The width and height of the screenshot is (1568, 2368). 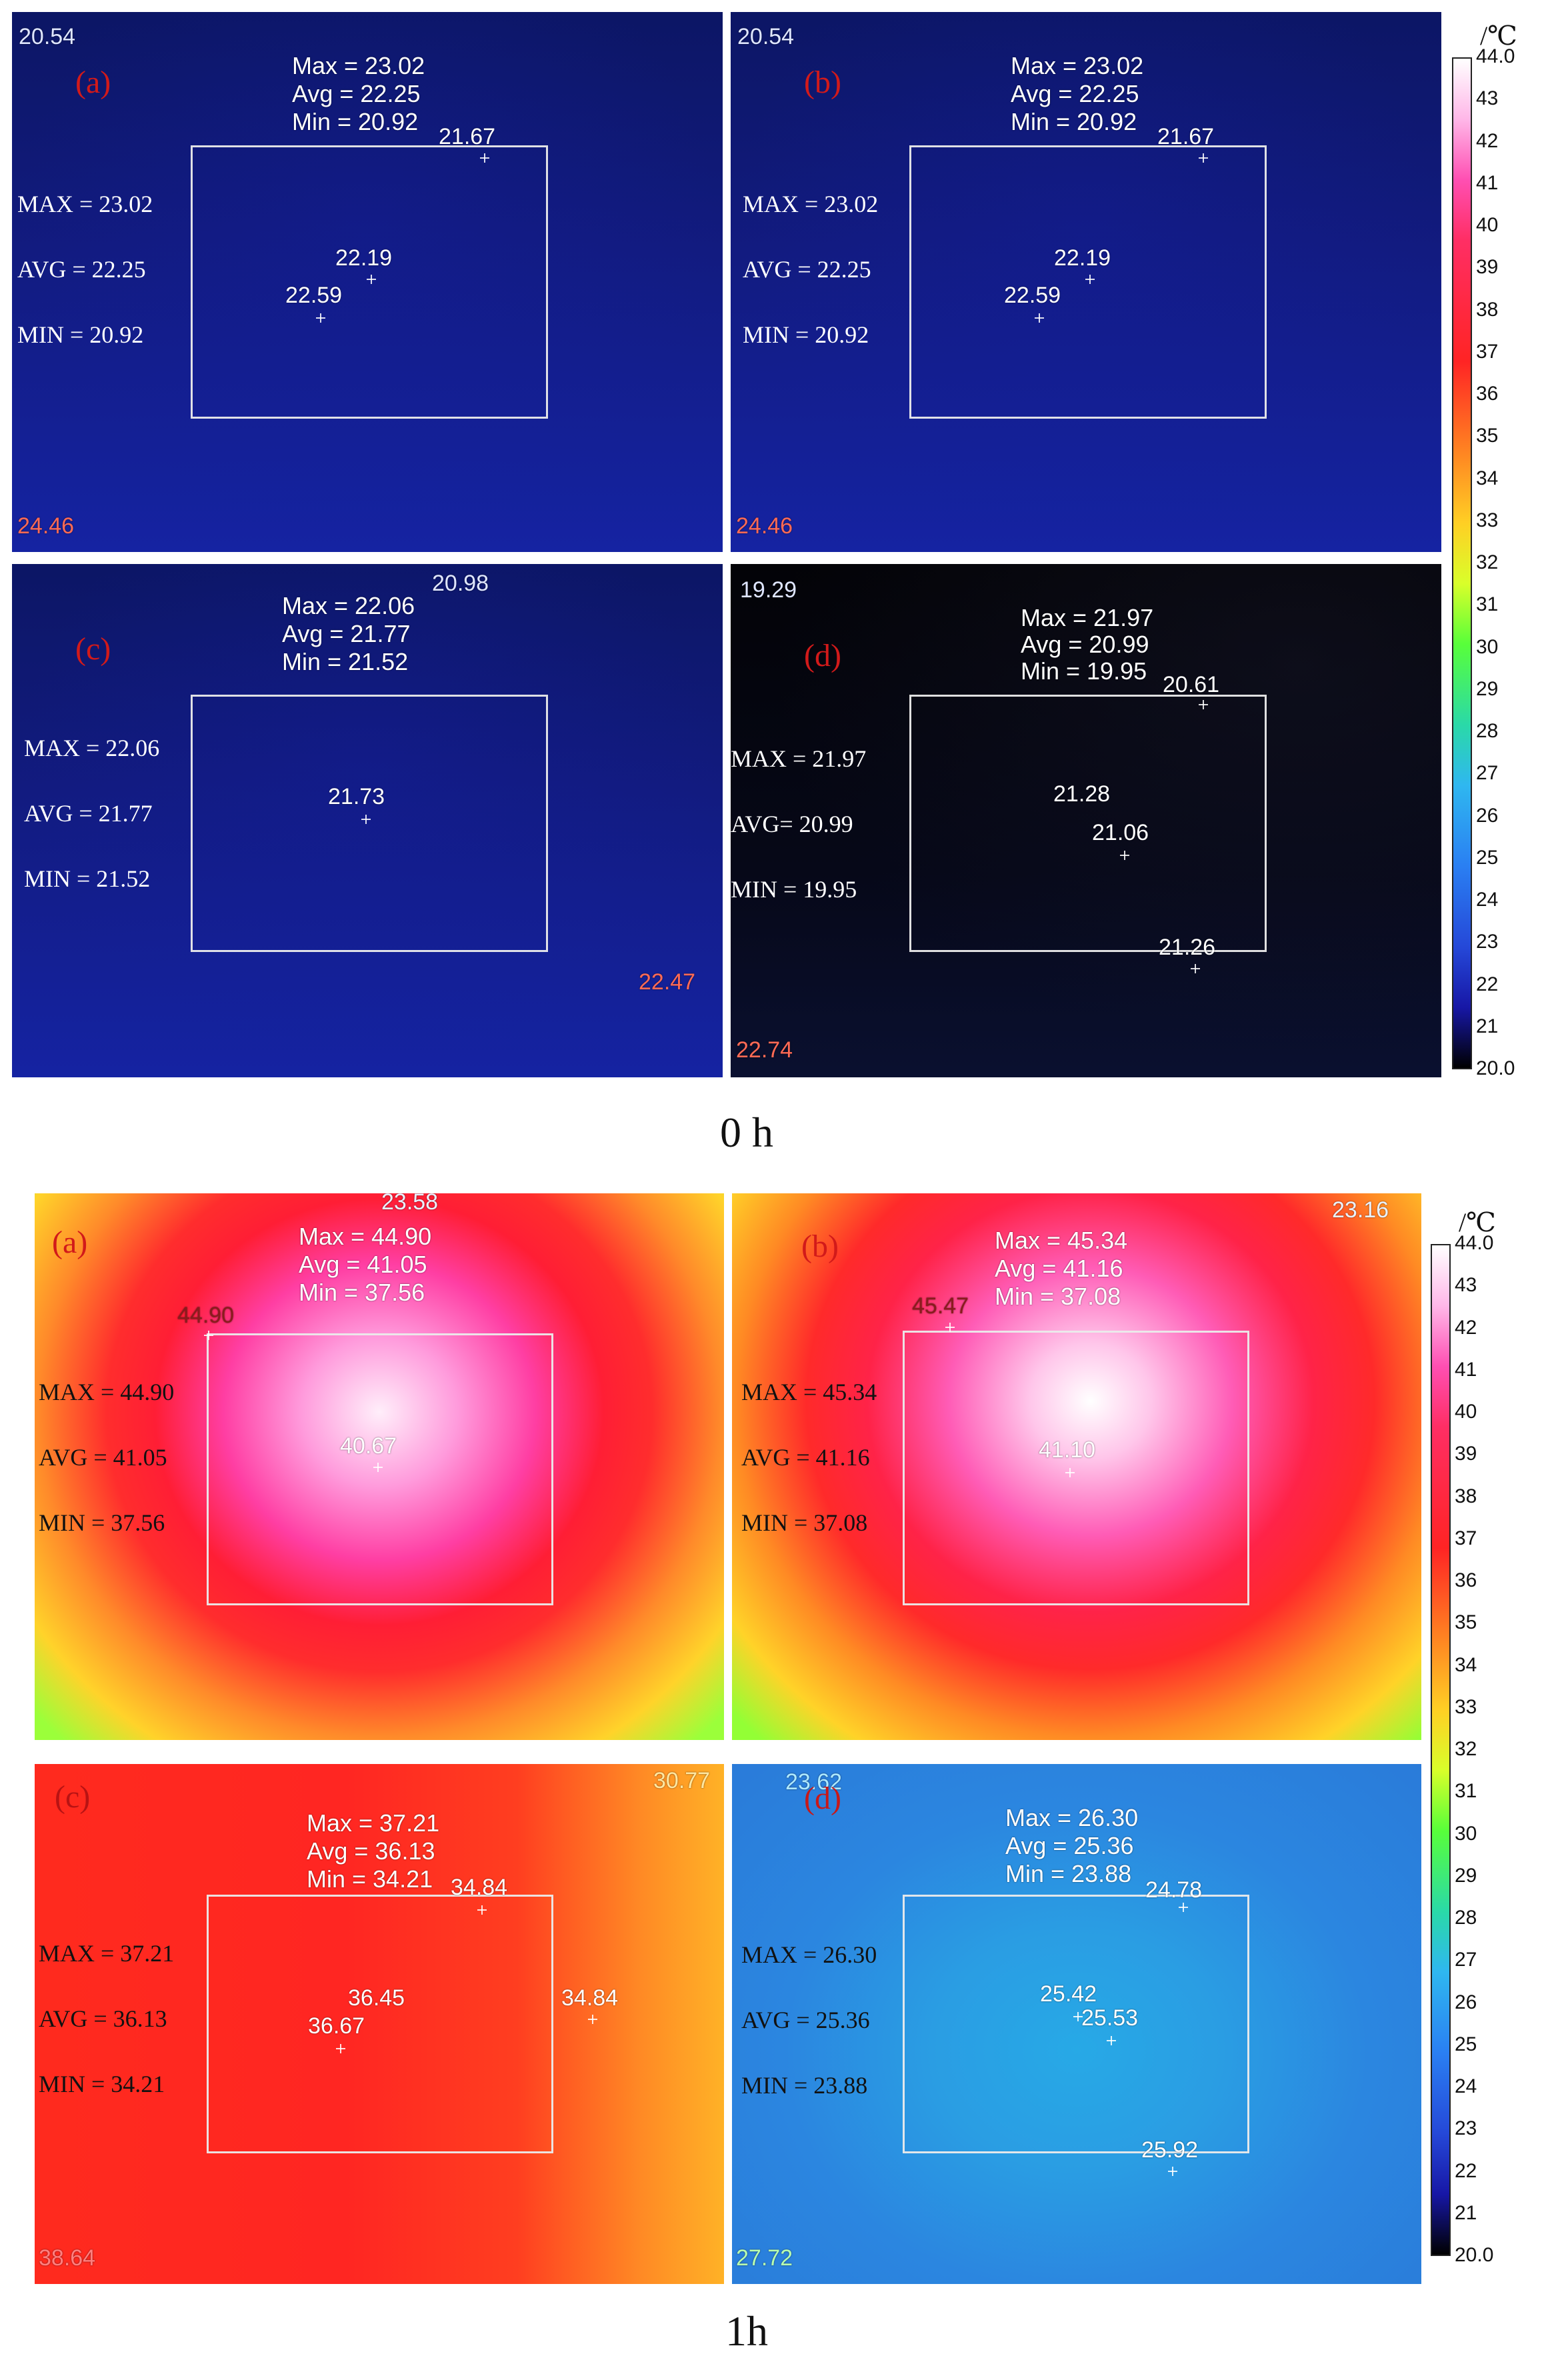 What do you see at coordinates (794, 889) in the screenshot?
I see `side-stats-min: MIN = 19.95` at bounding box center [794, 889].